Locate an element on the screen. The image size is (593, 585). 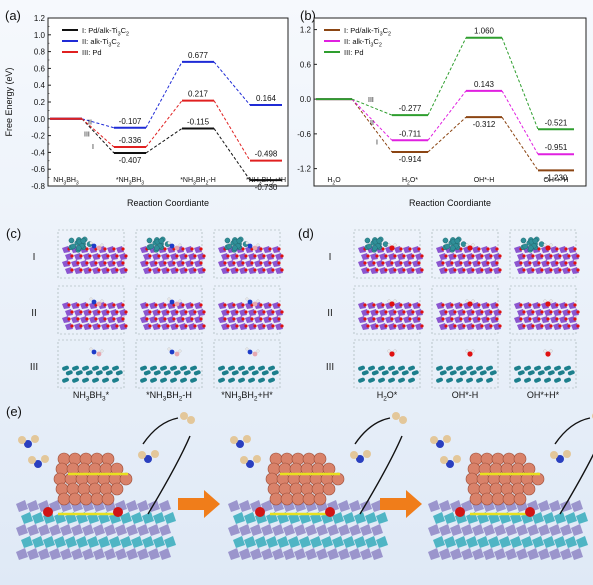
y-tick-label-b: -0.6 is located at coordinates (304, 134).